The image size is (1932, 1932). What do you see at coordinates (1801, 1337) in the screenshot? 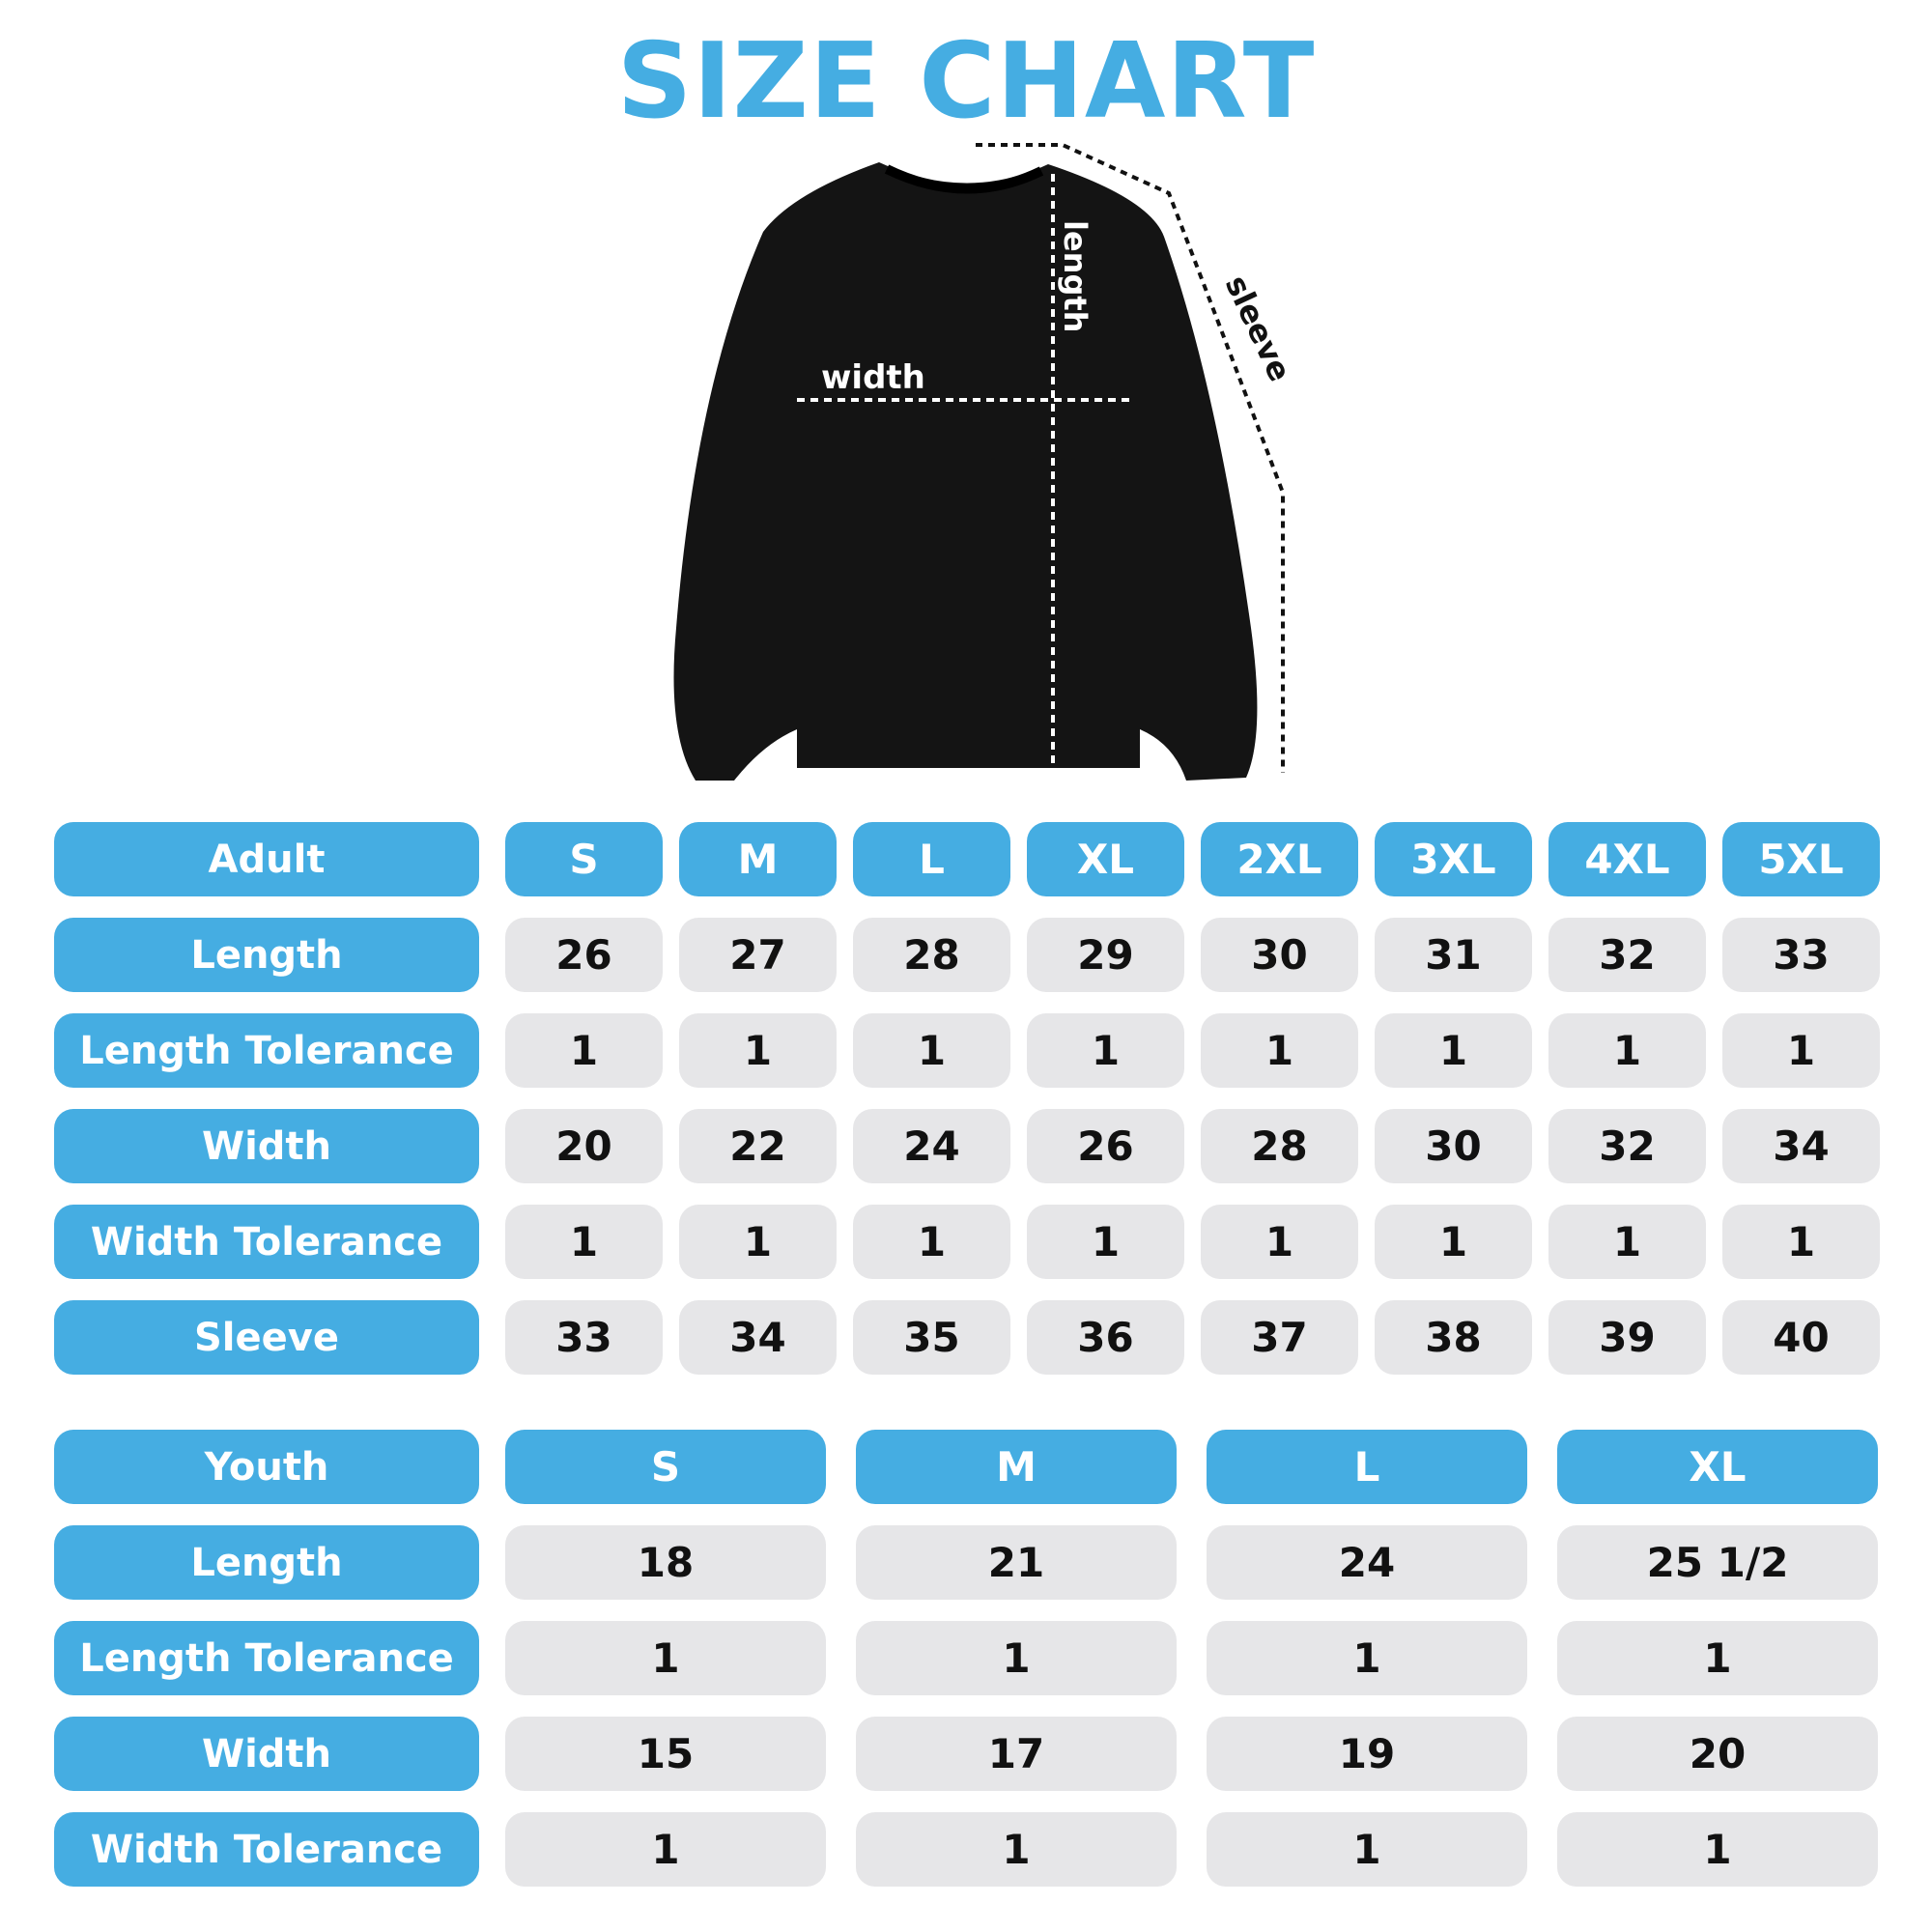
I see `adult-cell: 40` at bounding box center [1801, 1337].